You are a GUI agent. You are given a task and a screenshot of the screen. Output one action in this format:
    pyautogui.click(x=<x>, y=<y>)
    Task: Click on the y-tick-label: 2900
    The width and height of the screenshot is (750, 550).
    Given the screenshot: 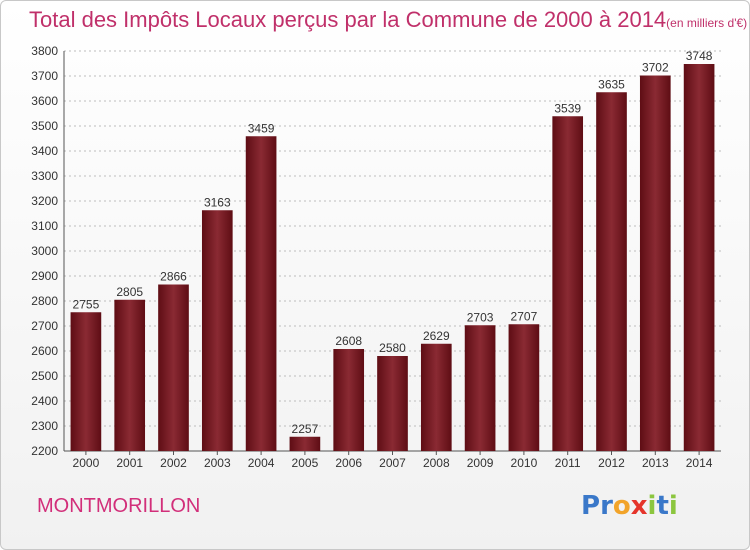 What is the action you would take?
    pyautogui.click(x=44, y=276)
    